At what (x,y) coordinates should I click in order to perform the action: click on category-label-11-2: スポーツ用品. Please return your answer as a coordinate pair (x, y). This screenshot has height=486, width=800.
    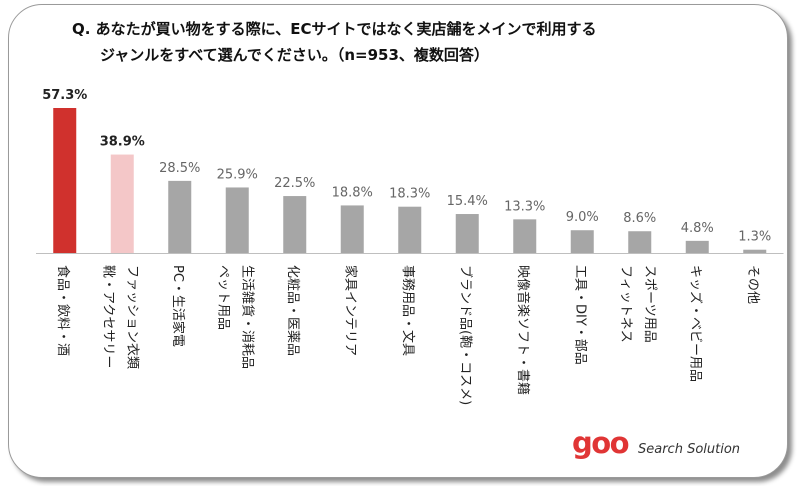
    Looking at the image, I should click on (649, 304).